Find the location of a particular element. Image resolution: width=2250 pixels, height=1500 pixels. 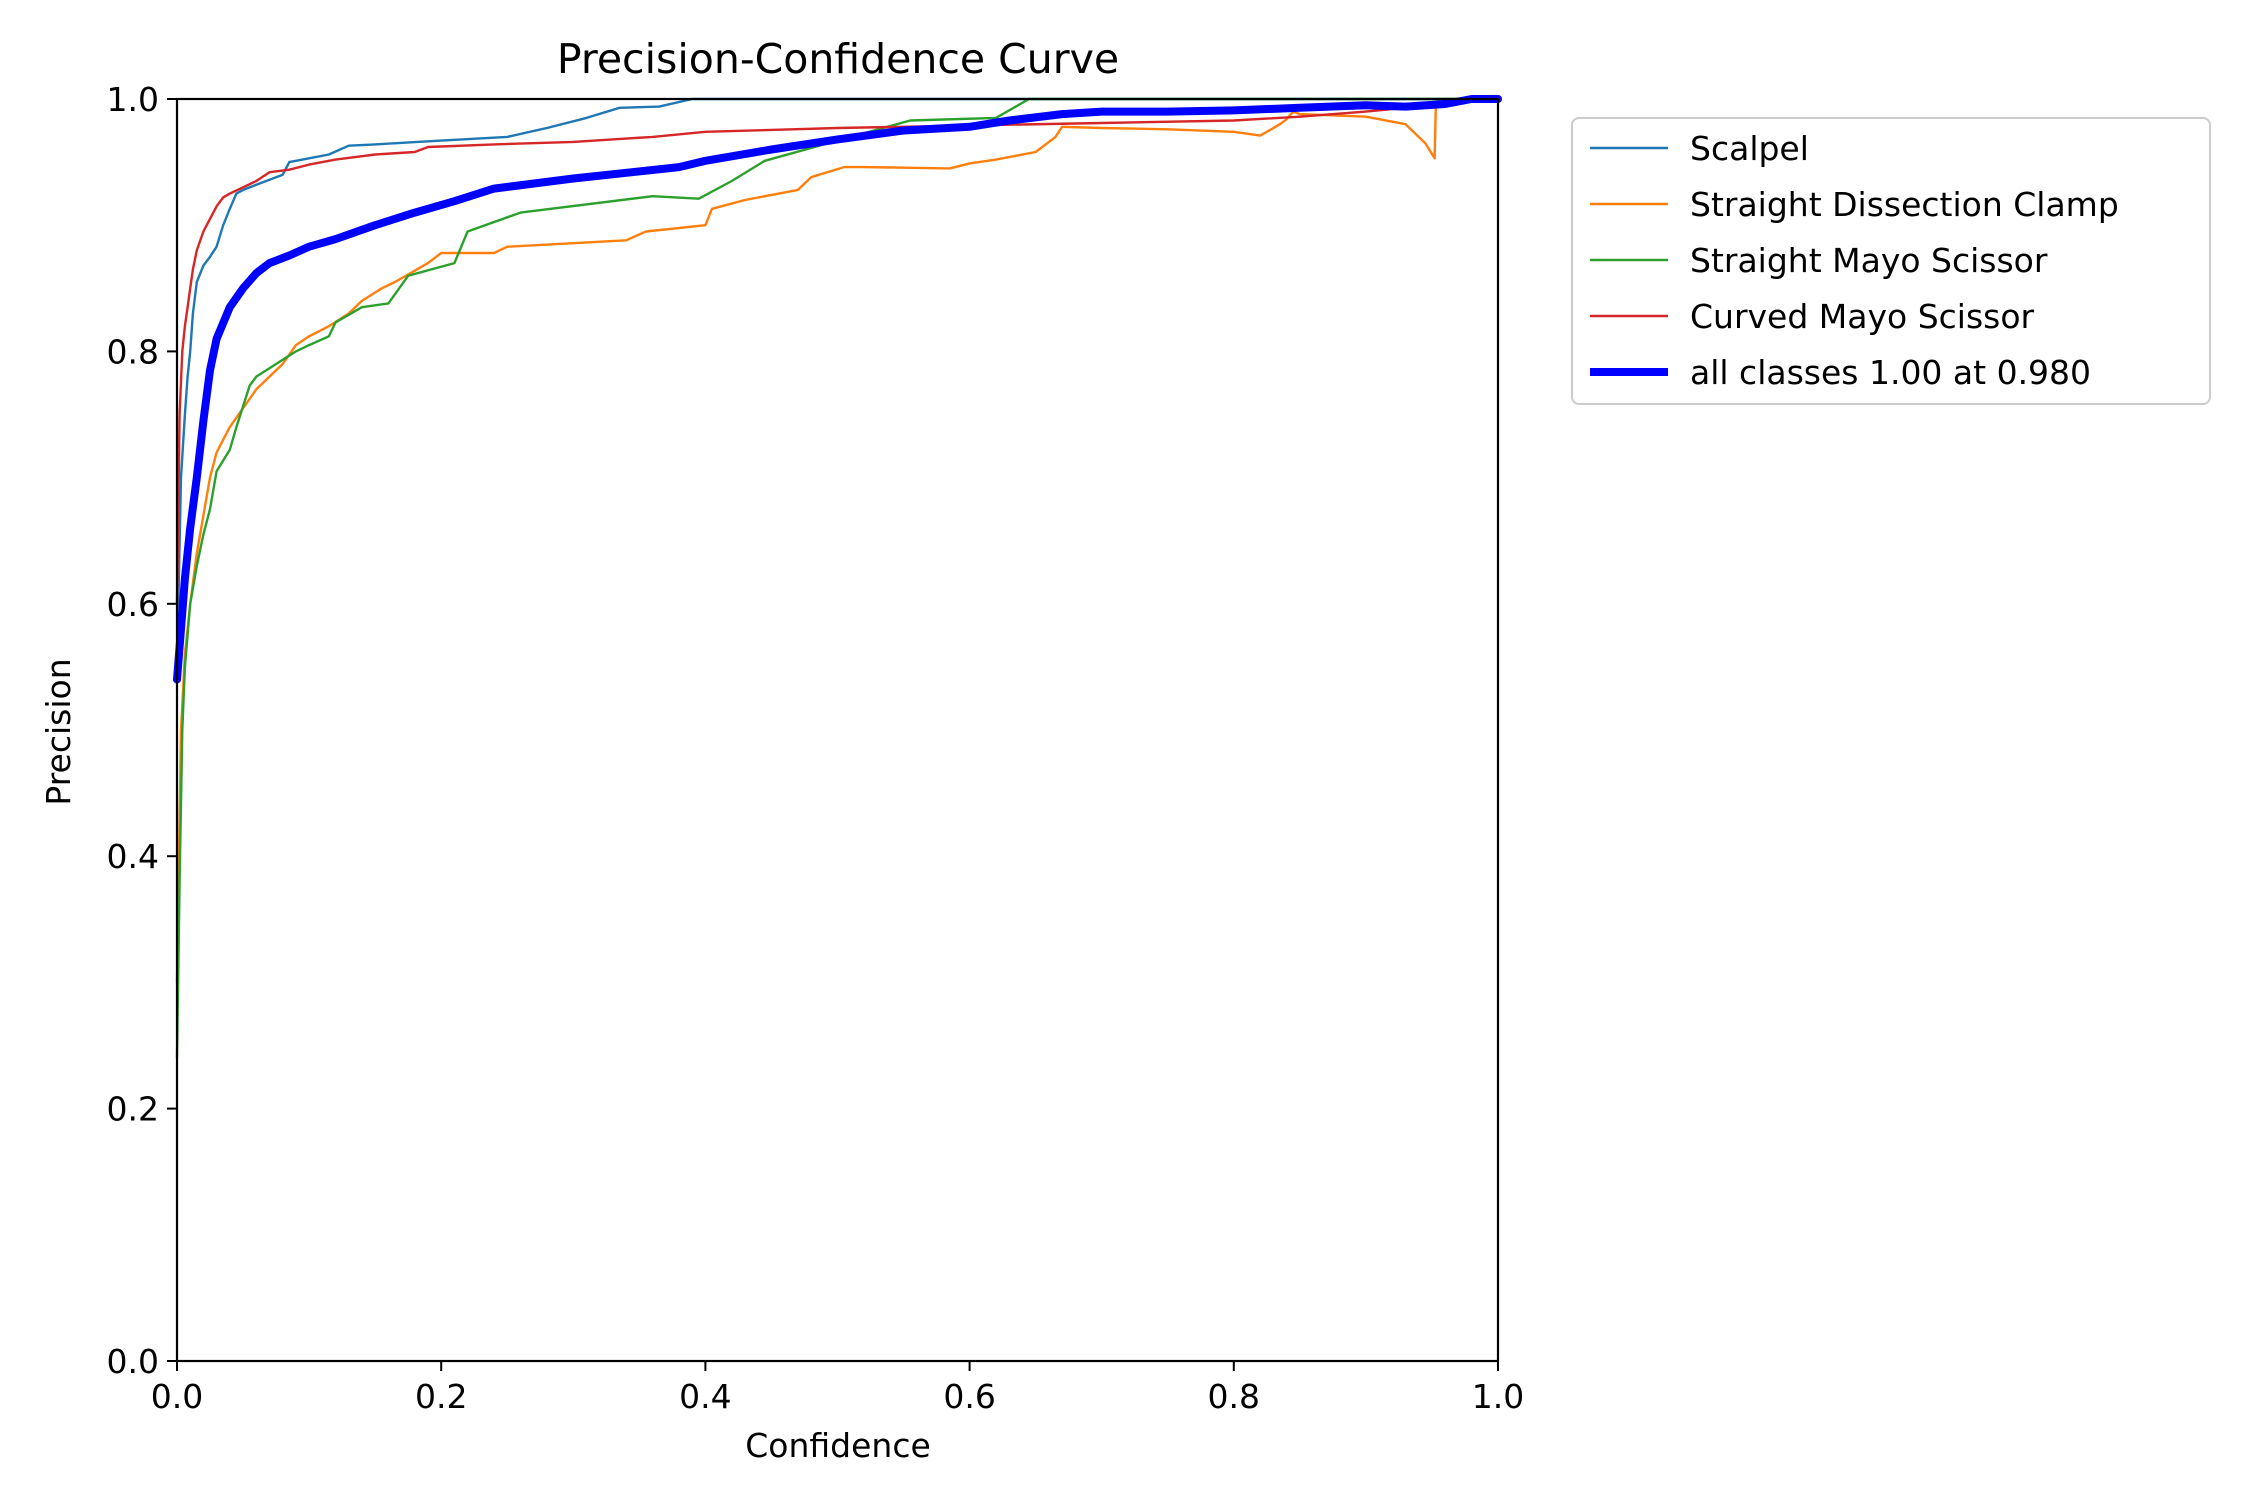

legend-label: Straight Dissection Clamp is located at coordinates (1904, 204).